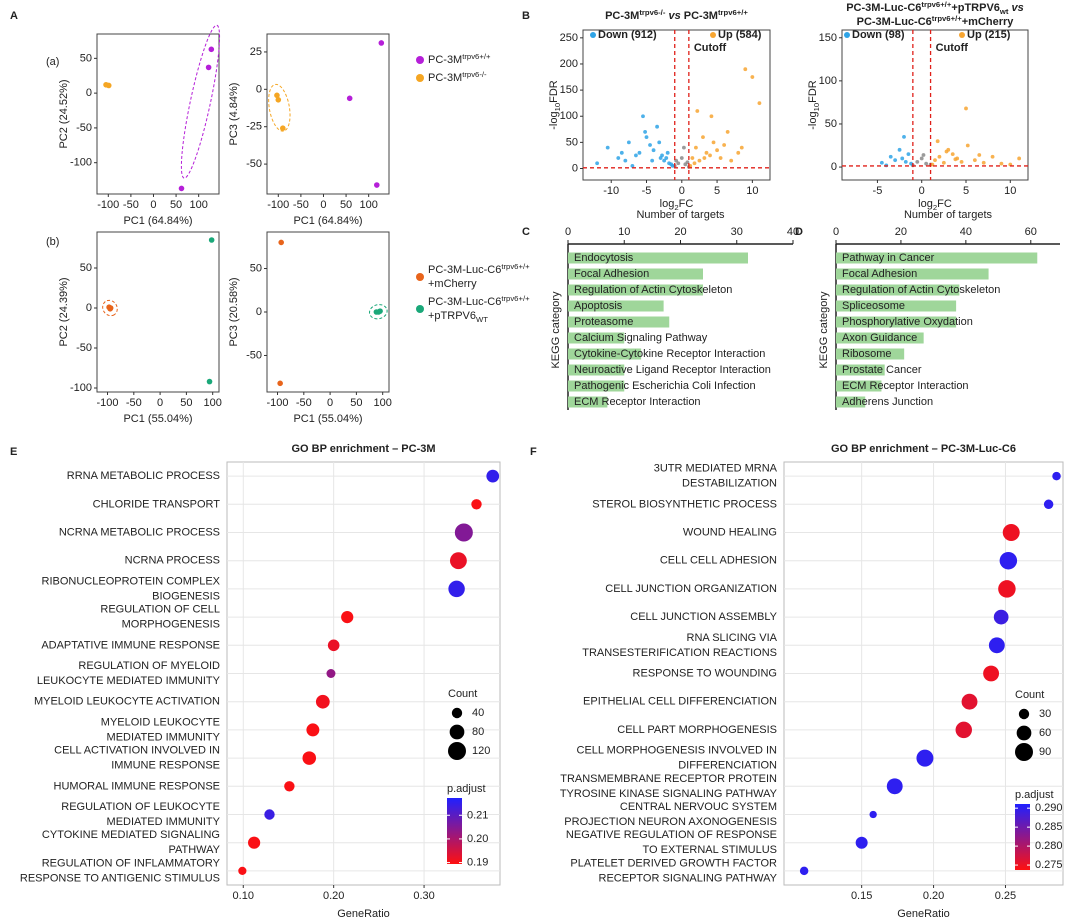 This screenshot has width=1072, height=924. What do you see at coordinates (108, 403) in the screenshot?
I see `x-tick-label: -100` at bounding box center [108, 403].